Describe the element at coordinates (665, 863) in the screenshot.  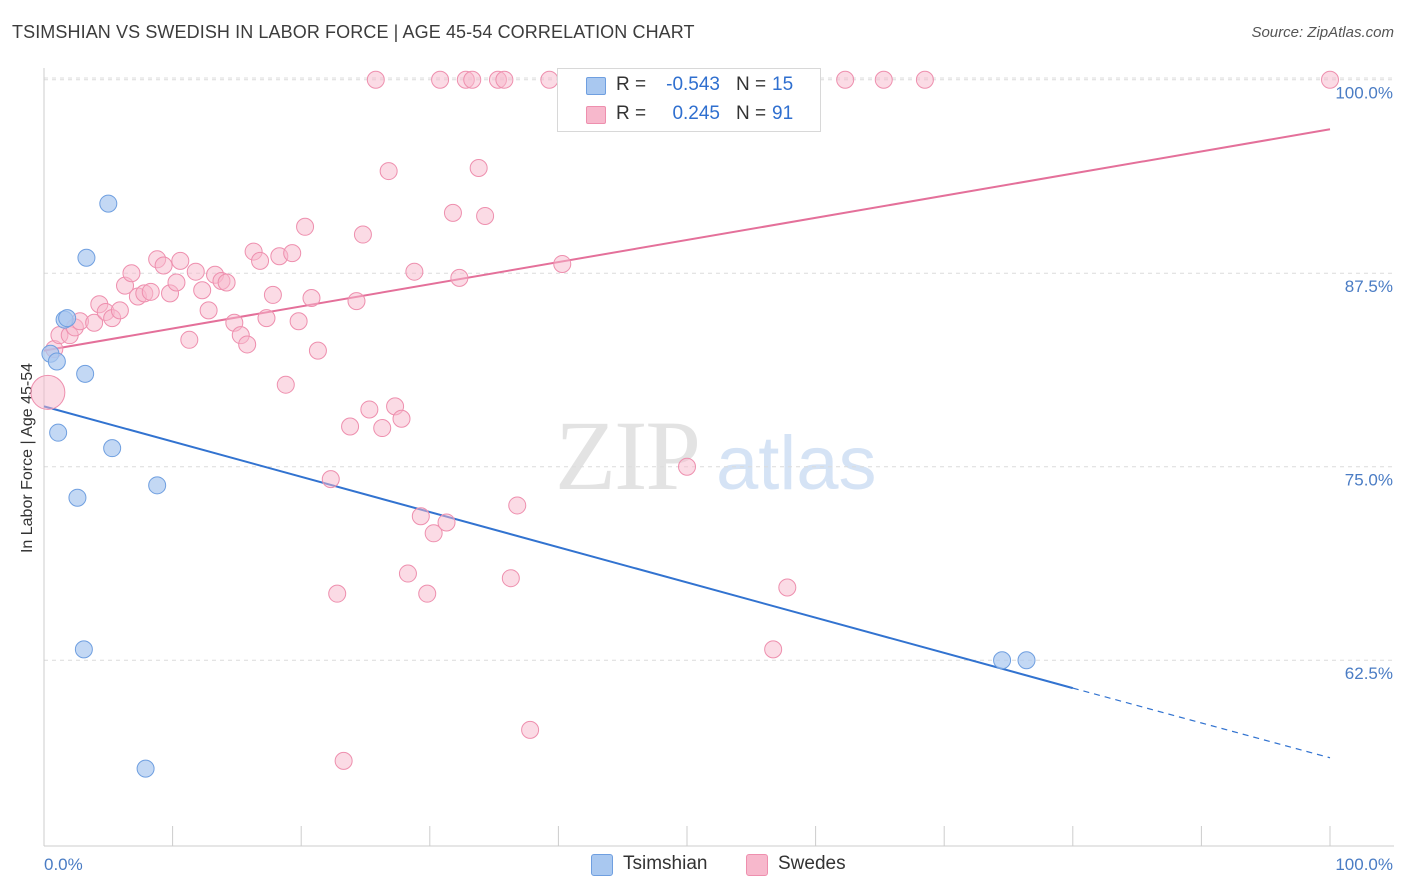
I see `legend-label-tsimshian: Tsimshian` at that location.